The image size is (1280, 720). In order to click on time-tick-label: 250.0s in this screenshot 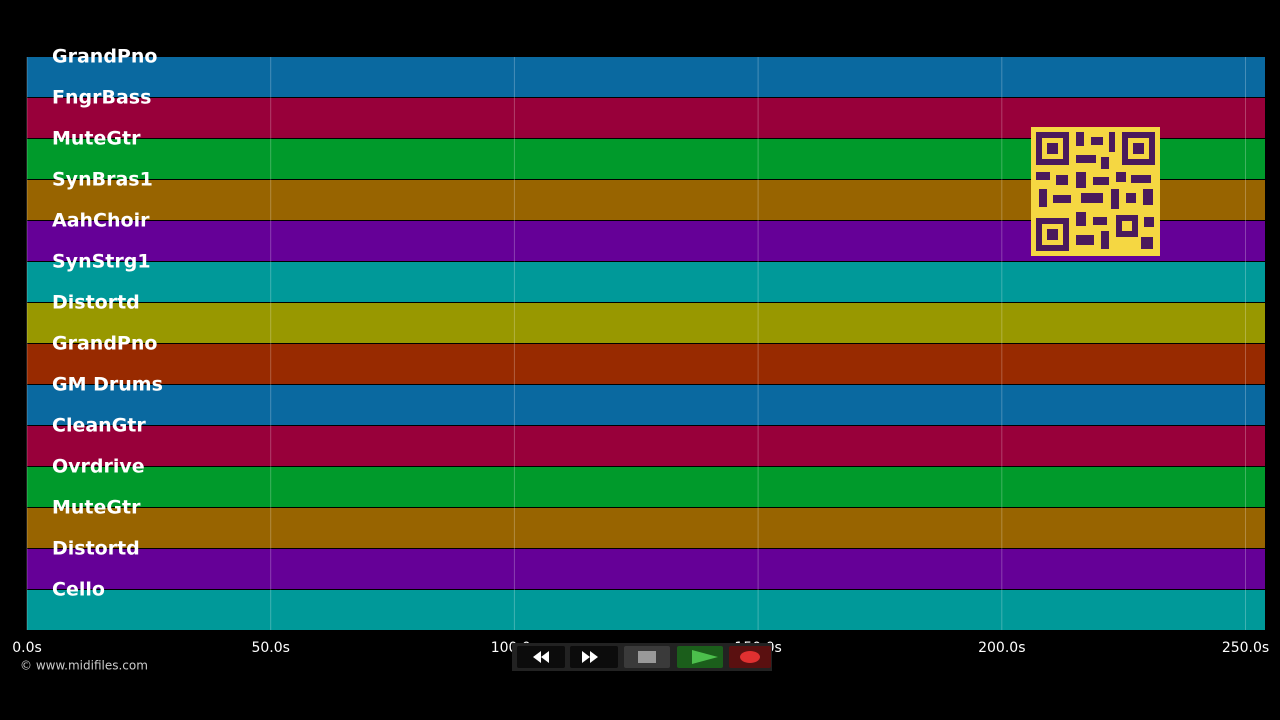, I will do `click(1245, 648)`.